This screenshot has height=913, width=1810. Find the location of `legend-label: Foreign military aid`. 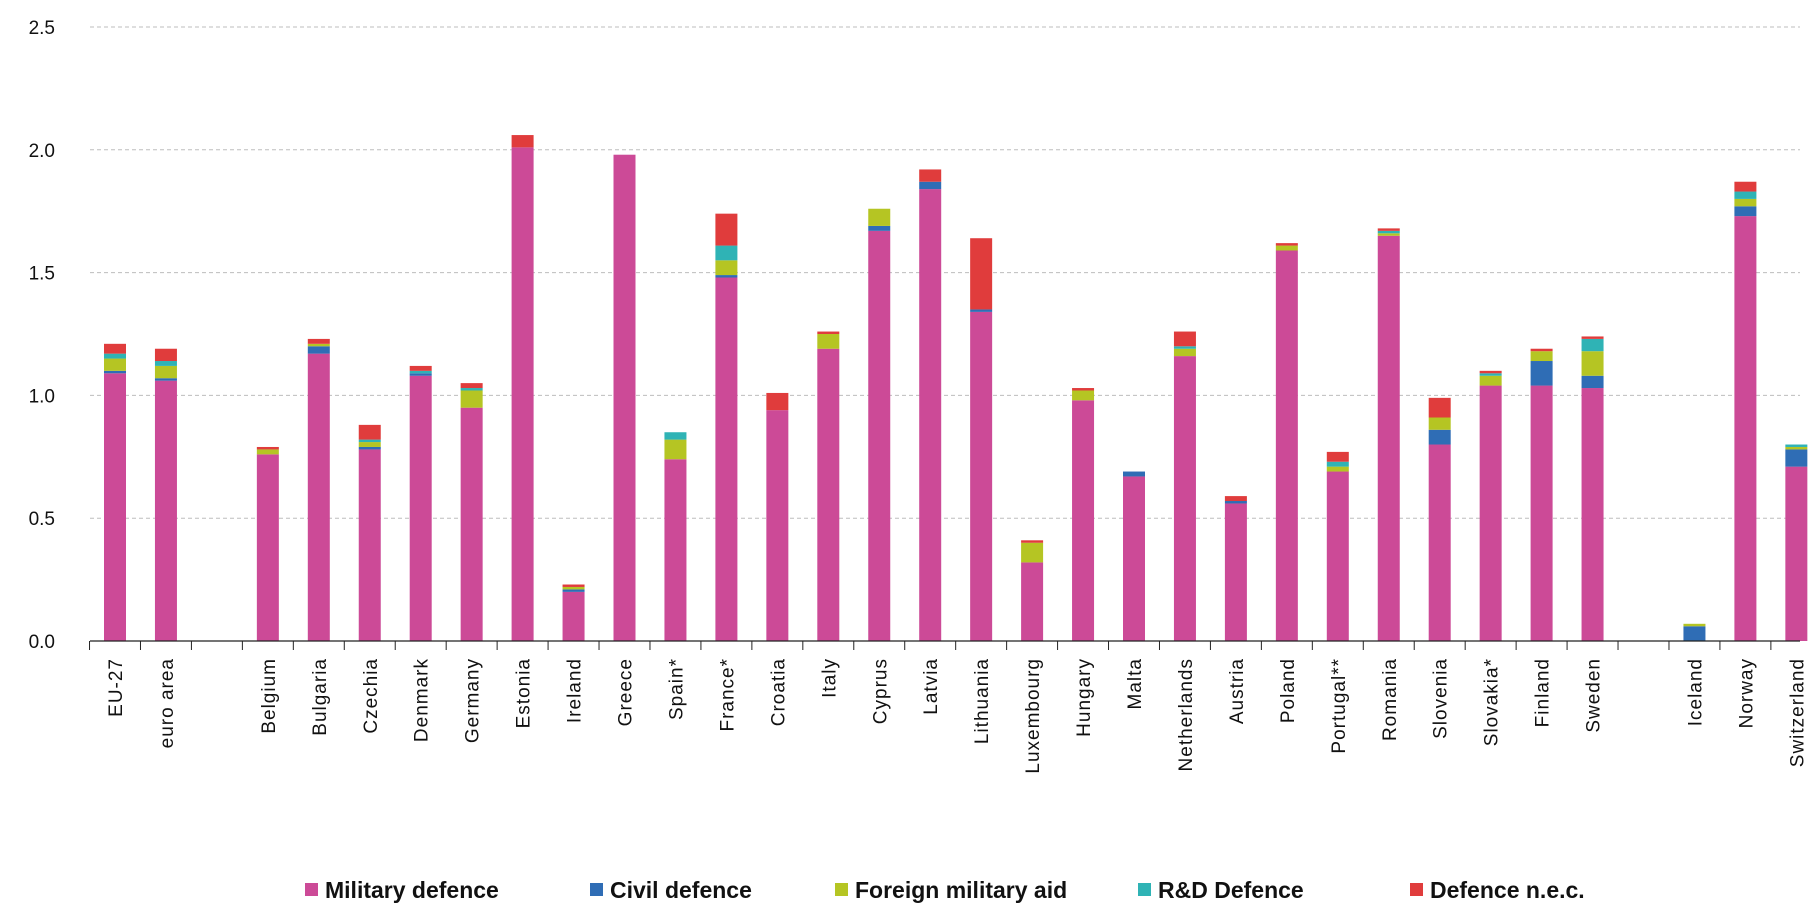

legend-label: Foreign military aid is located at coordinates (961, 890).